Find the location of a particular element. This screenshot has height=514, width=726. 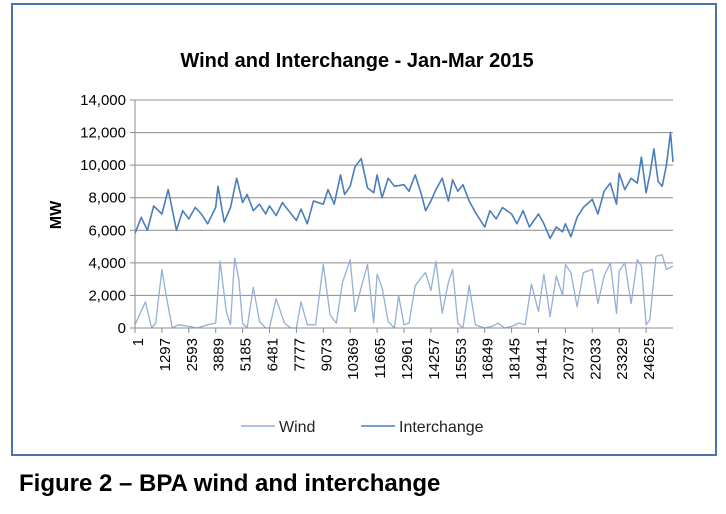

y-tick-label: 6,000 is located at coordinates (107, 230).